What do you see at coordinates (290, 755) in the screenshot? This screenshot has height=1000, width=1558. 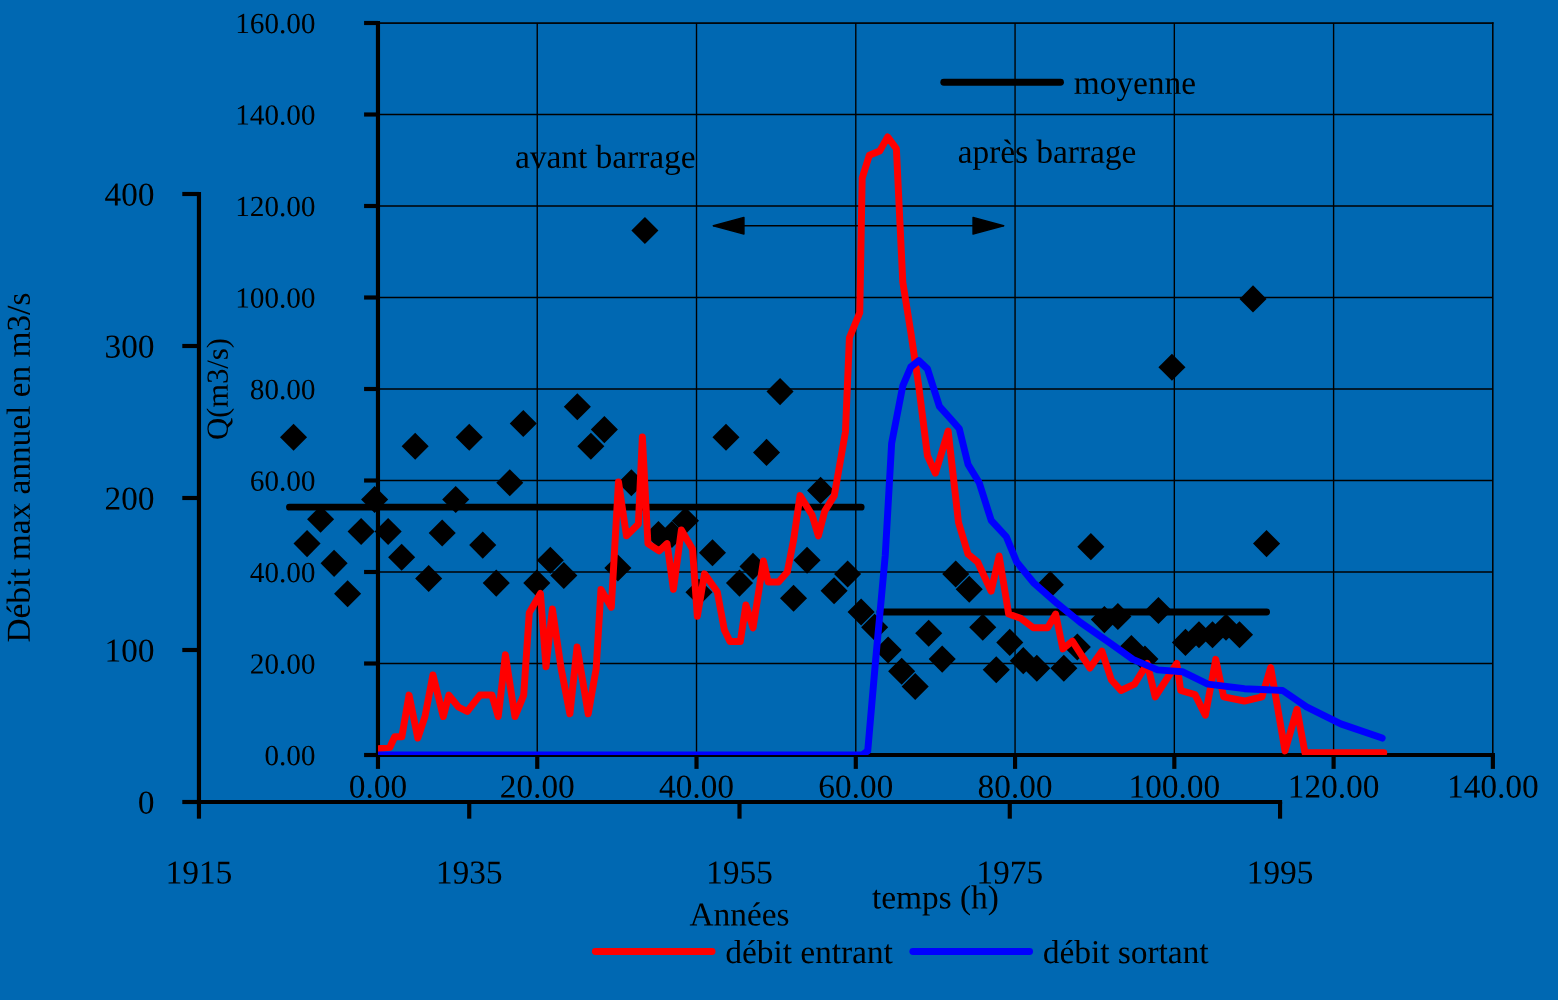 I see `y-tick-label: 0.00` at bounding box center [290, 755].